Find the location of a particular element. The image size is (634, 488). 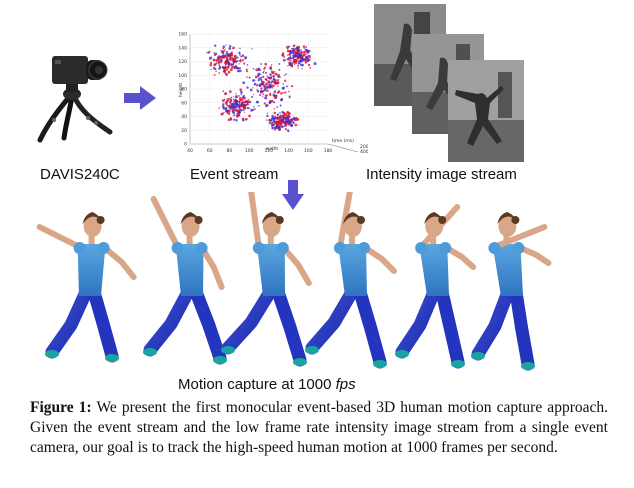

t-tick-label: 200 is located at coordinates (364, 147).